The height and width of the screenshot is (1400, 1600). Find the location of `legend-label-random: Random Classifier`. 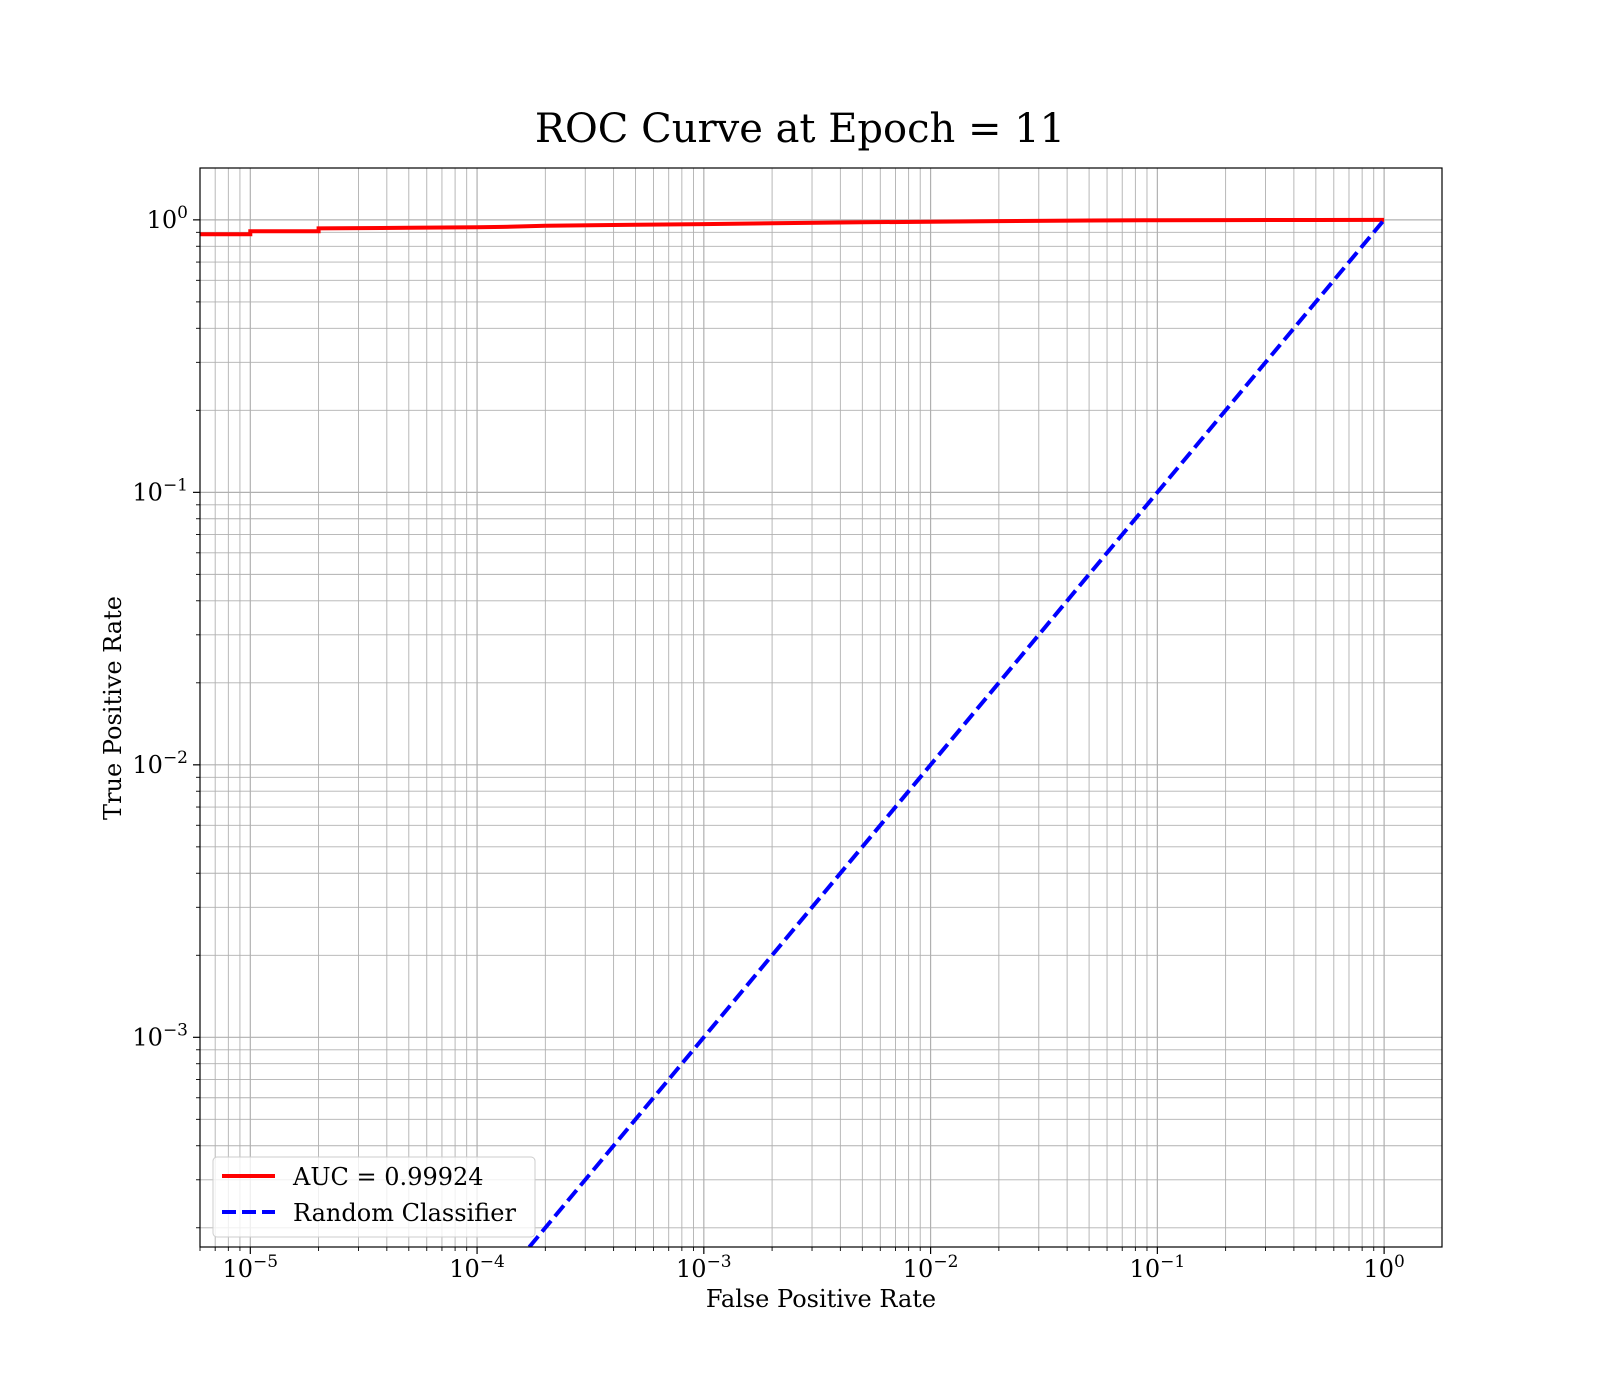

legend-label-random: Random Classifier is located at coordinates (404, 1213).